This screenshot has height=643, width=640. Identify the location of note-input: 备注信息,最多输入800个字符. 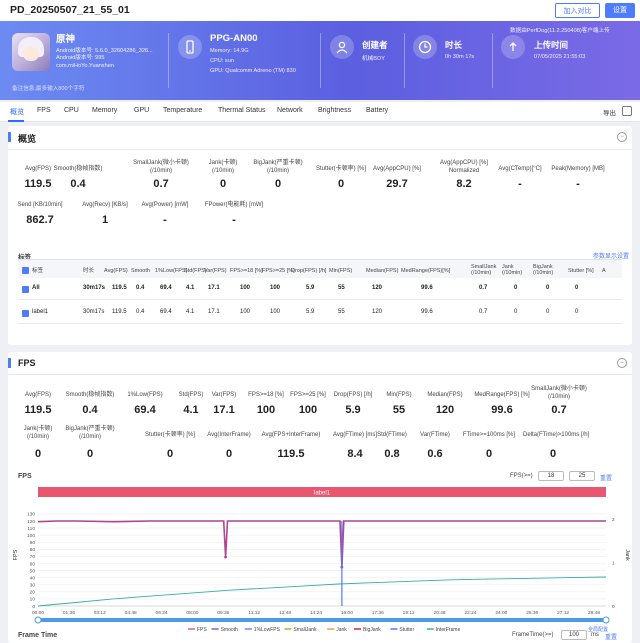
(48, 89).